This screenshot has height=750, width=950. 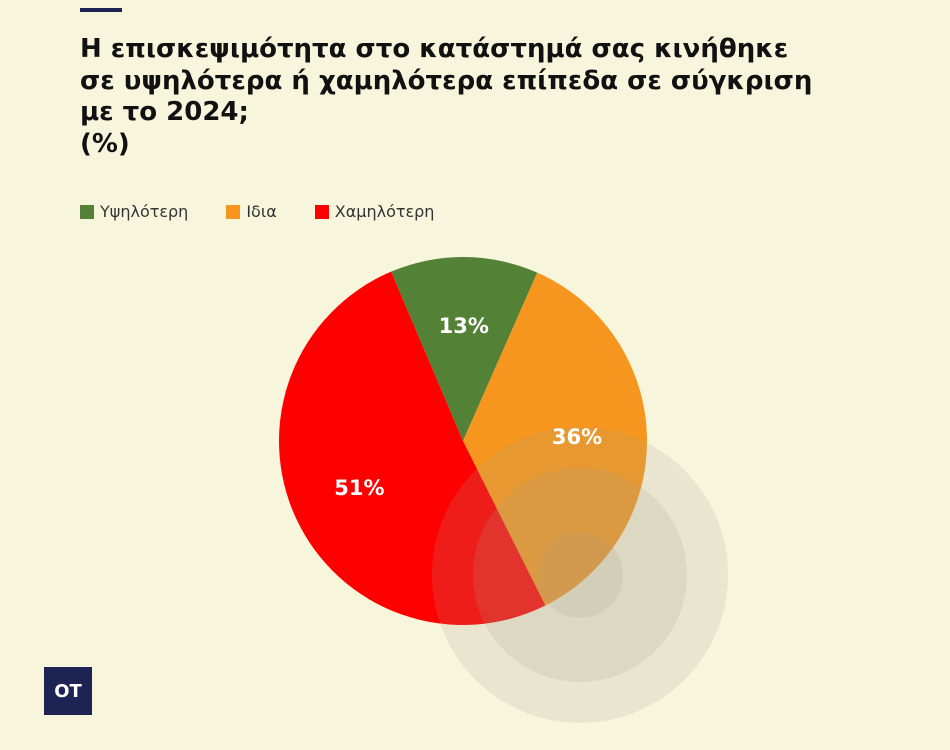 I want to click on legend: Υψηλότερη Ιδια Χαμηλότερη, so click(x=276, y=211).